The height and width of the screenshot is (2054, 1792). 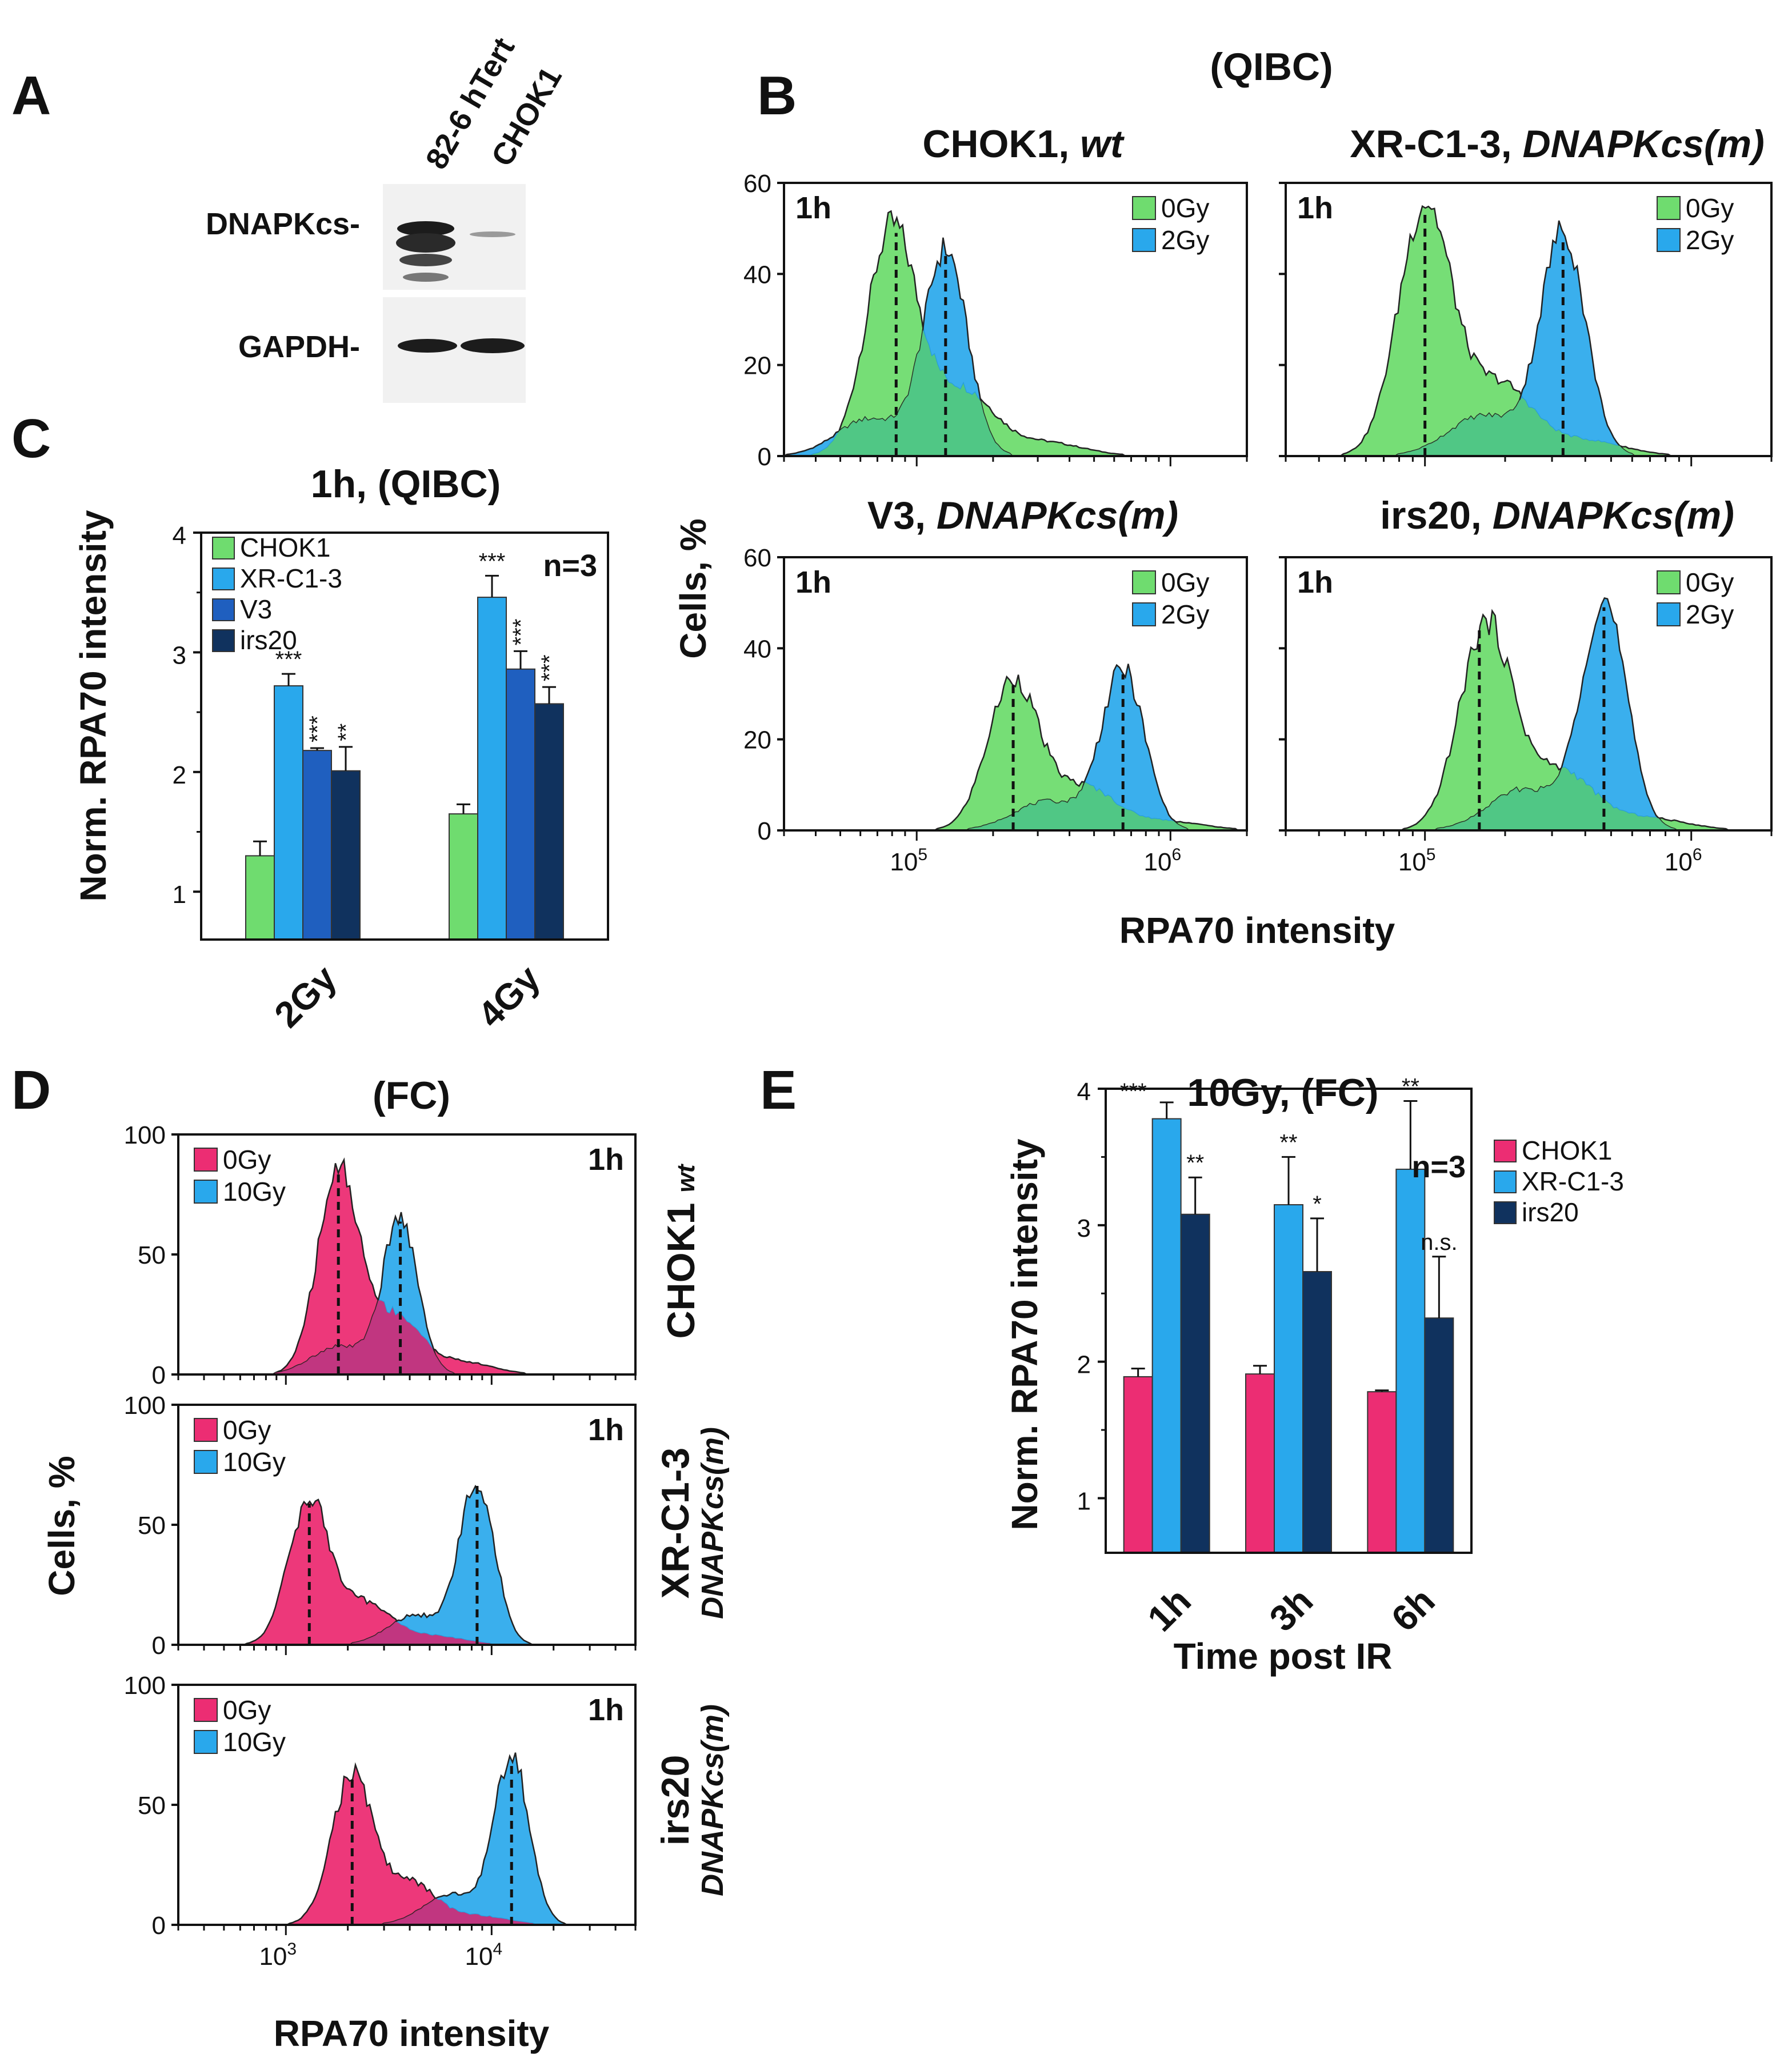 What do you see at coordinates (411, 1095) in the screenshot?
I see `panel-d-title: (FC)` at bounding box center [411, 1095].